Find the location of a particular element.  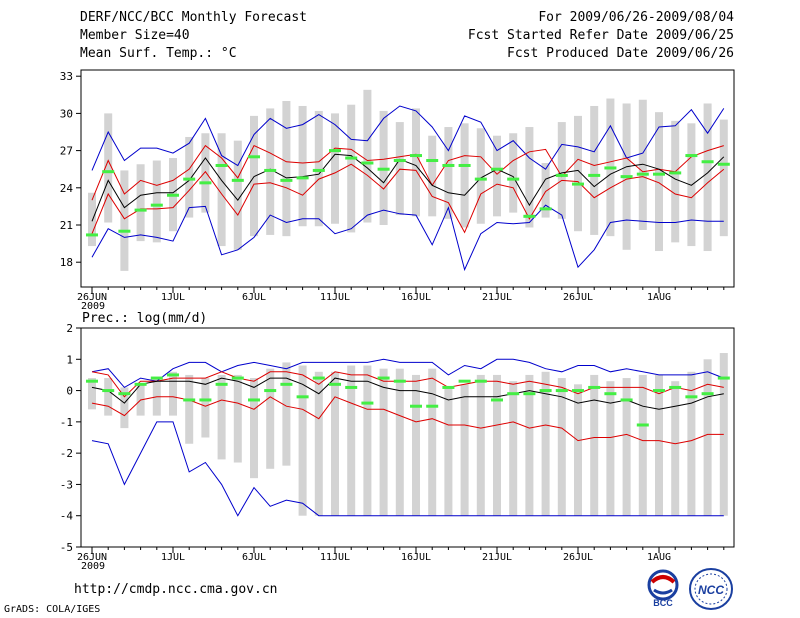

prec-xtick-label: 26JUN is located at coordinates (92, 557).